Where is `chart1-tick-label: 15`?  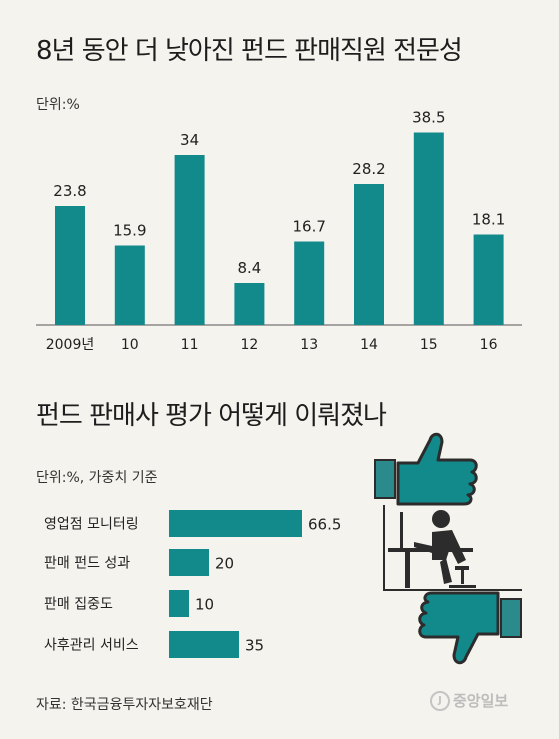 chart1-tick-label: 15 is located at coordinates (429, 345).